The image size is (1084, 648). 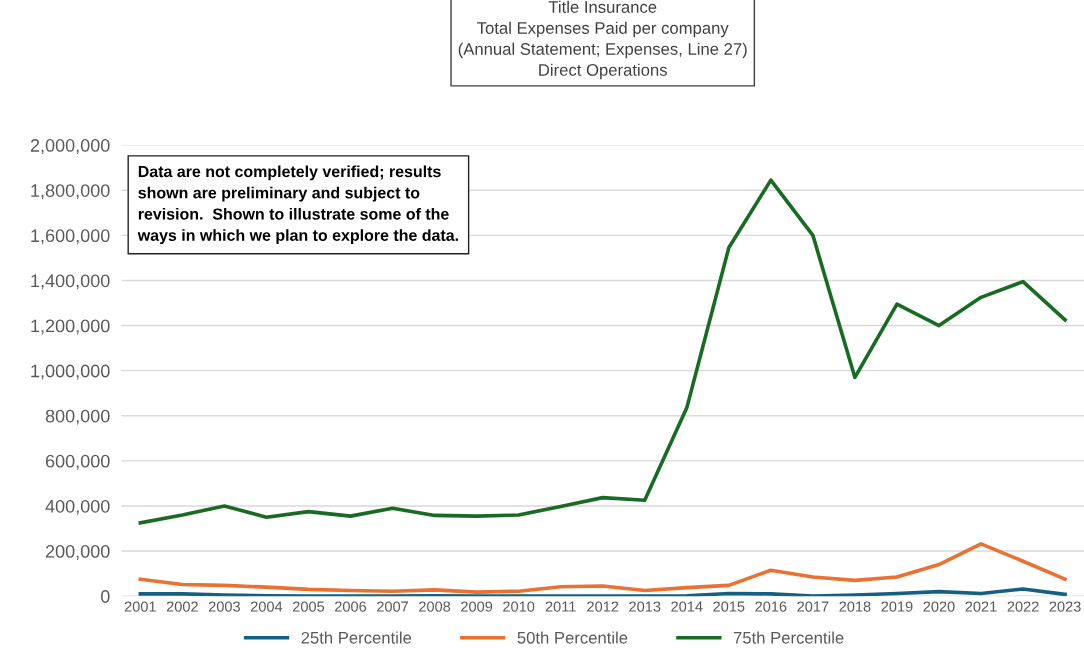 What do you see at coordinates (519, 606) in the screenshot?
I see `x-tick-label: 2010` at bounding box center [519, 606].